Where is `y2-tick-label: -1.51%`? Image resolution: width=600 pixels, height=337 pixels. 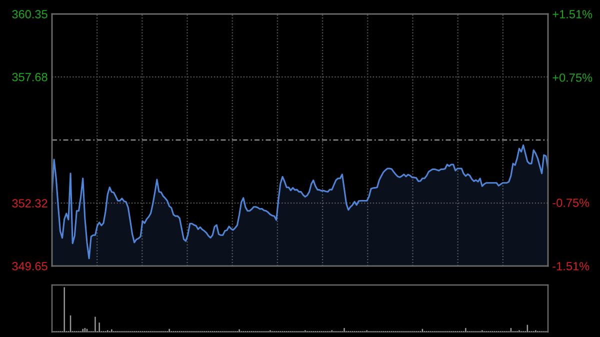
y2-tick-label: -1.51% is located at coordinates (571, 266).